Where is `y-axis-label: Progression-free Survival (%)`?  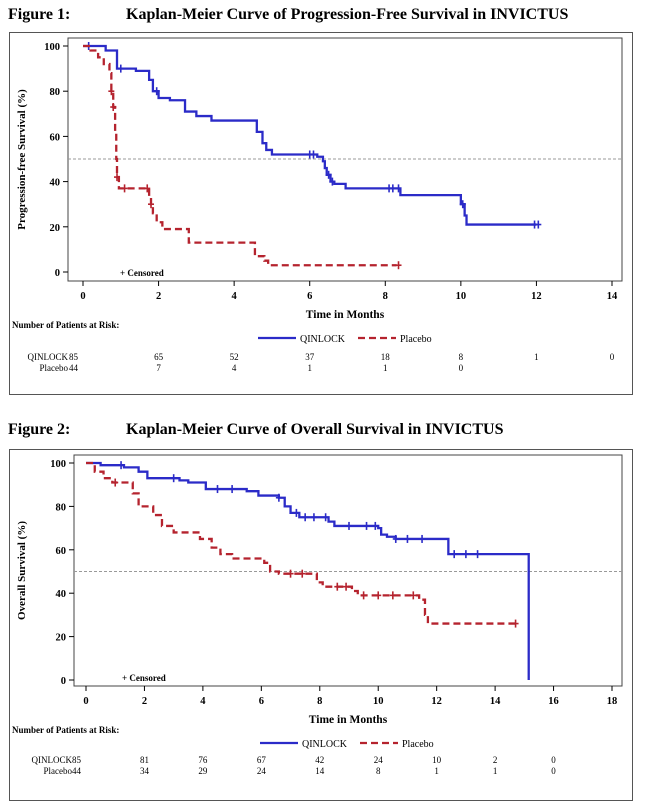 y-axis-label: Progression-free Survival (%) is located at coordinates (22, 159).